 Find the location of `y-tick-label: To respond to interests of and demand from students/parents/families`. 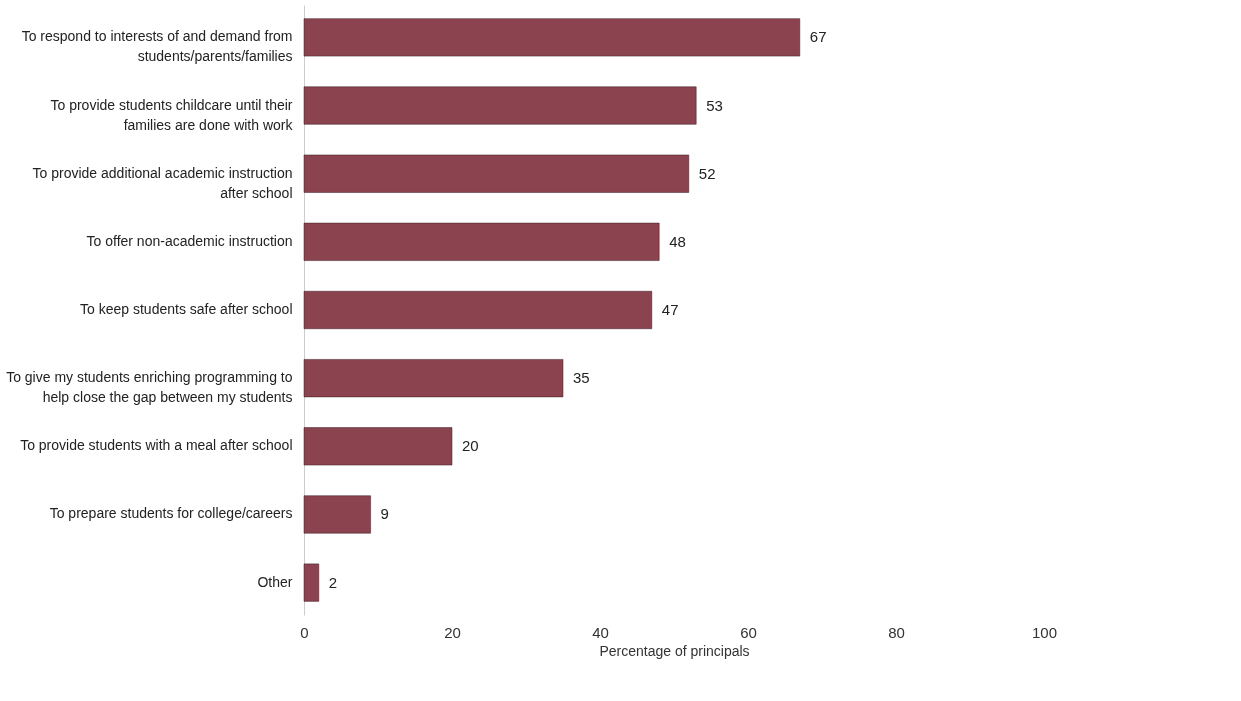

y-tick-label: To respond to interests of and demand from students/parents/families is located at coordinates (157, 46).